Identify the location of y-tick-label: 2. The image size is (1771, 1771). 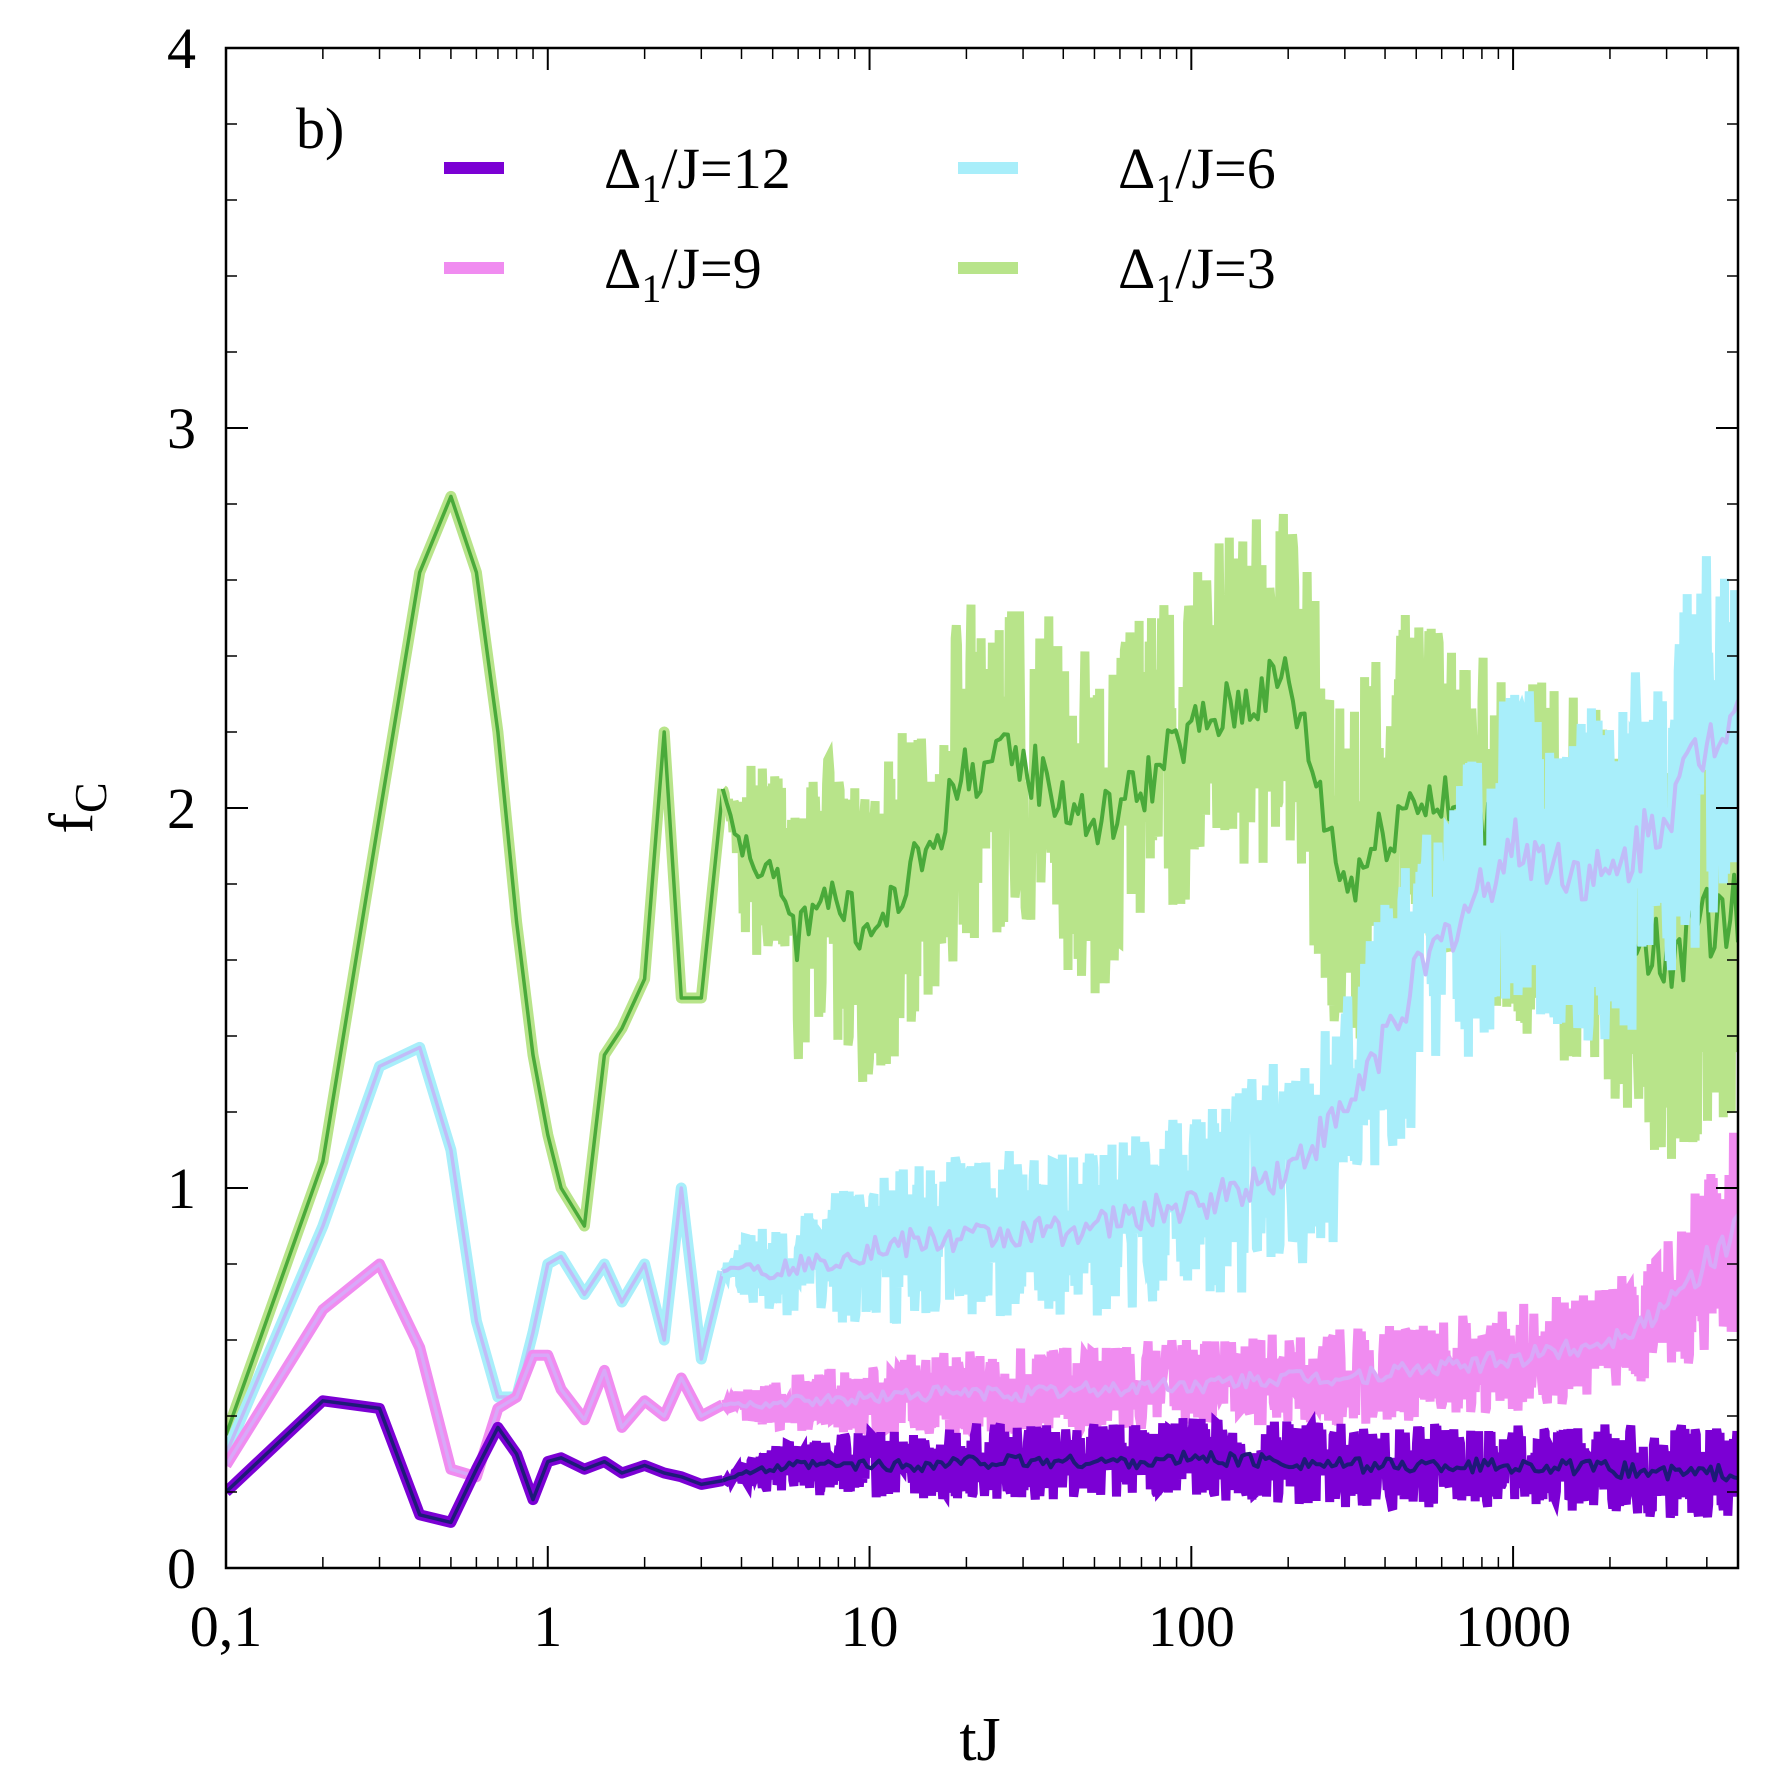
(181, 808).